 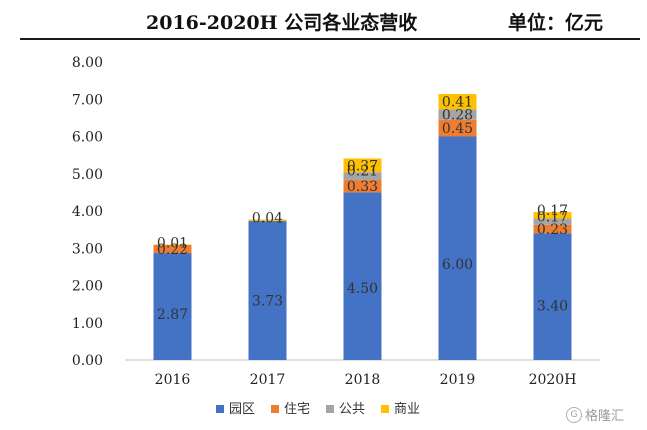 What do you see at coordinates (457, 265) in the screenshot?
I see `data-label: 6.00` at bounding box center [457, 265].